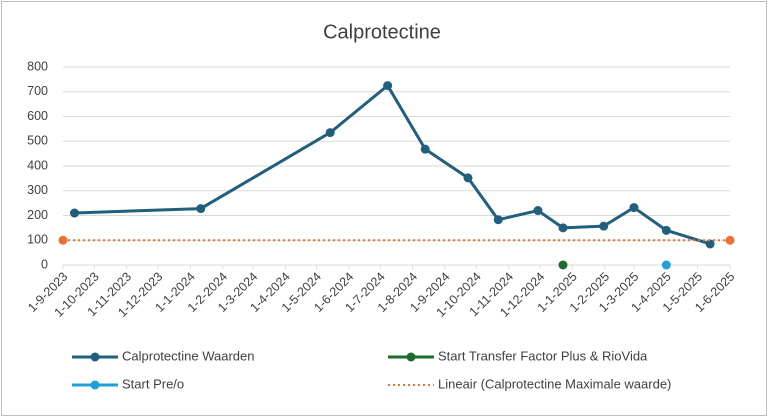 The image size is (768, 417). What do you see at coordinates (382, 32) in the screenshot?
I see `chart-title: Calprotectine` at bounding box center [382, 32].